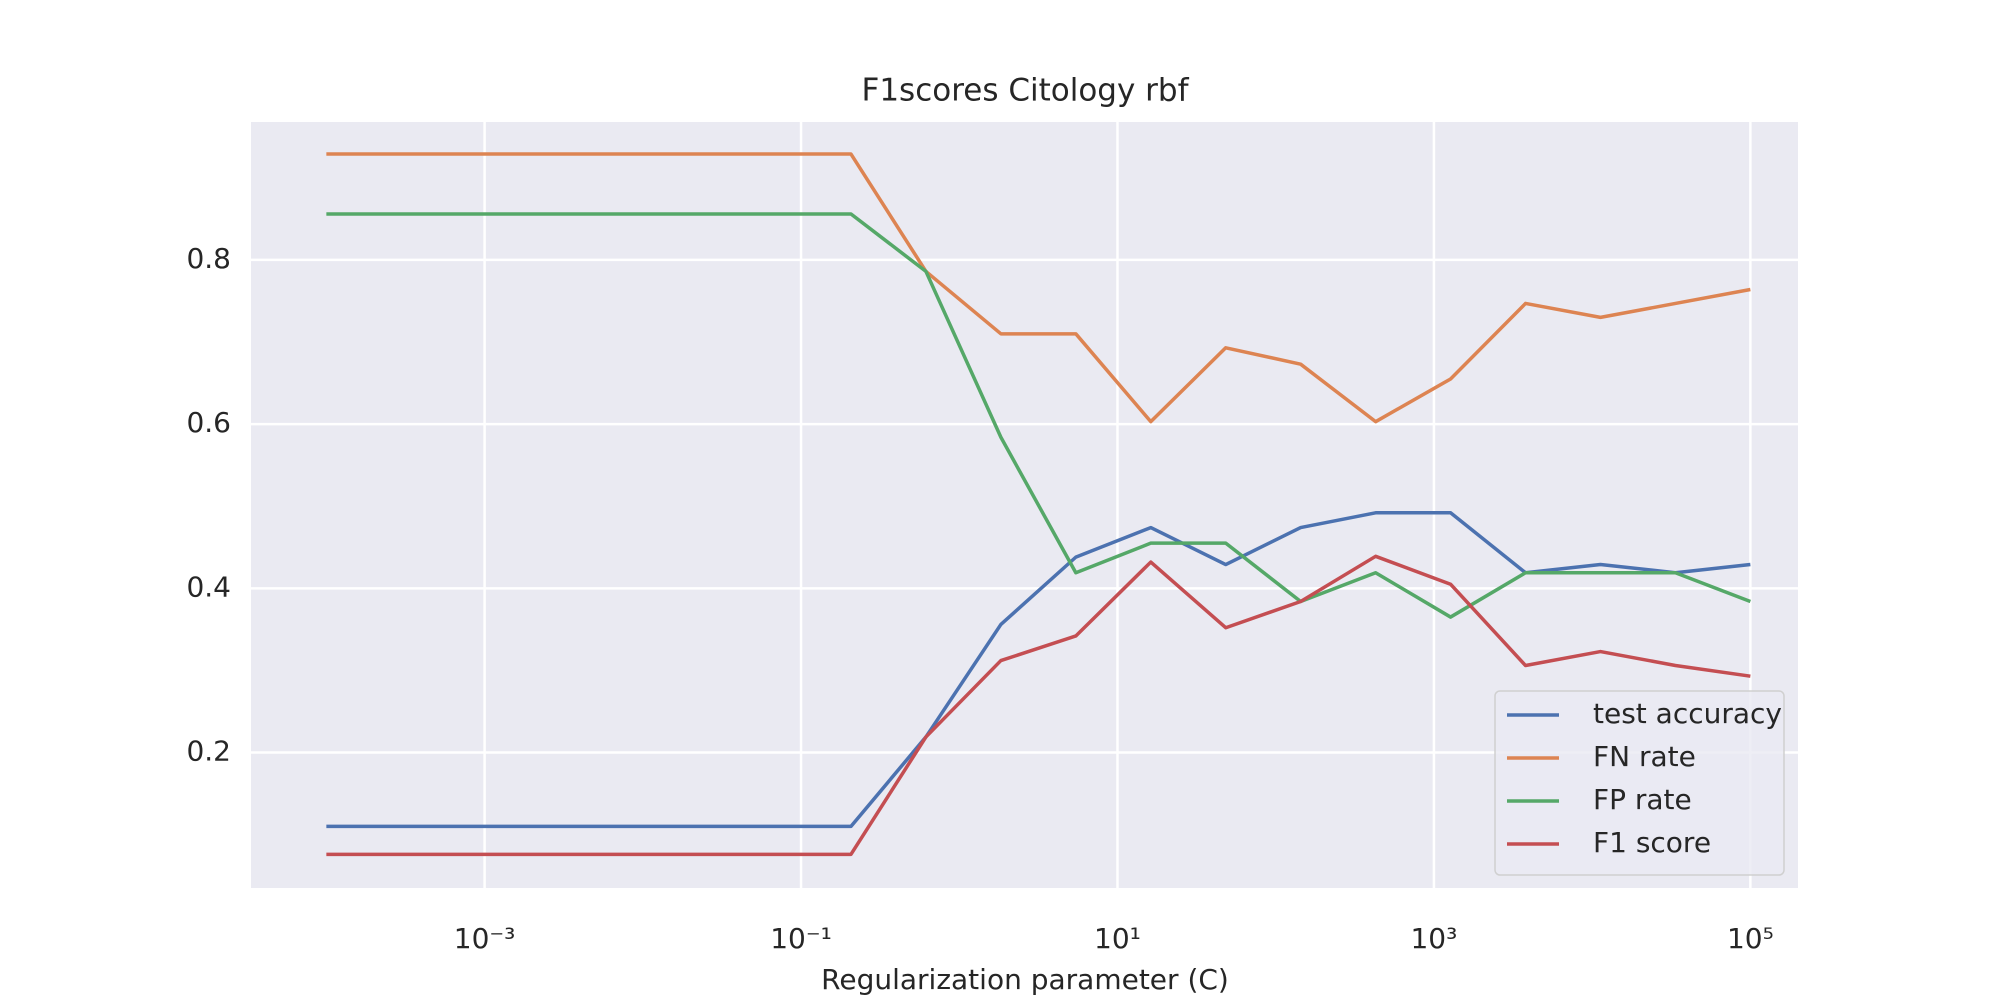 The image size is (2000, 1000). I want to click on x-tick-label: 10⁻³, so click(485, 938).